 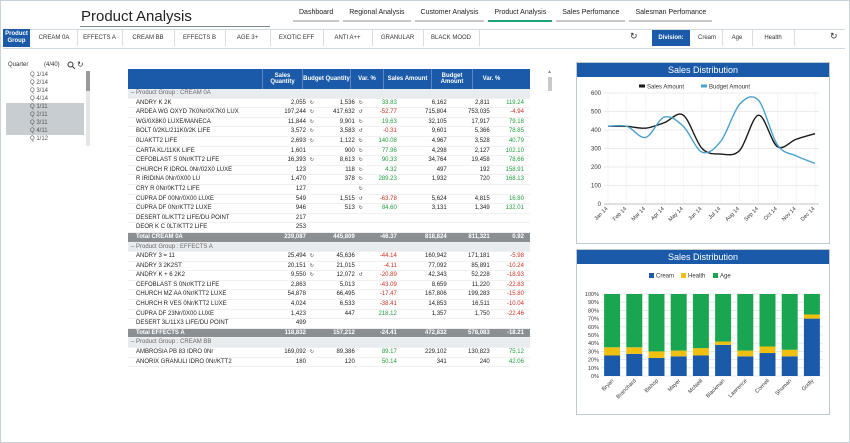 What do you see at coordinates (671, 15) in the screenshot?
I see `nav-tab-salesman-perfomance: Salesman Perfomance` at bounding box center [671, 15].